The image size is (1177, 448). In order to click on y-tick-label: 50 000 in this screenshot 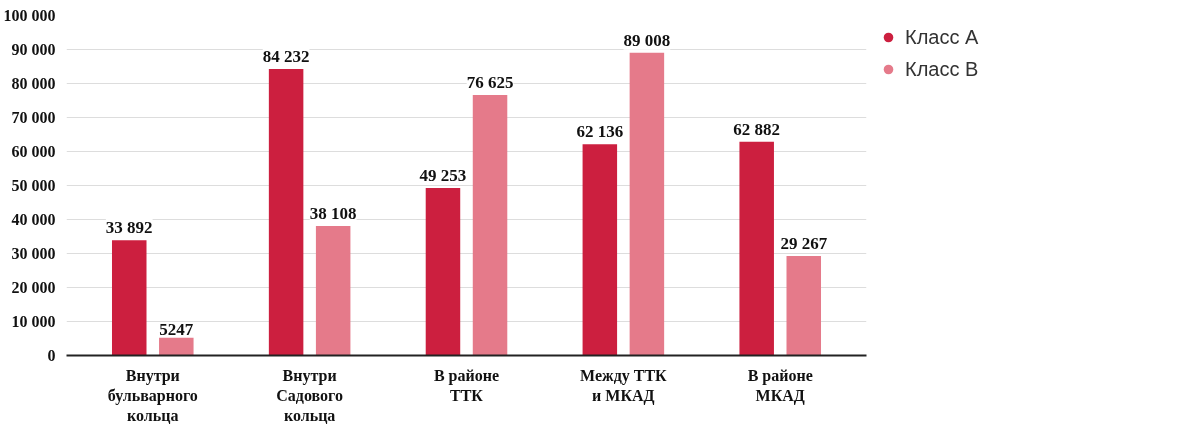, I will do `click(33, 185)`.